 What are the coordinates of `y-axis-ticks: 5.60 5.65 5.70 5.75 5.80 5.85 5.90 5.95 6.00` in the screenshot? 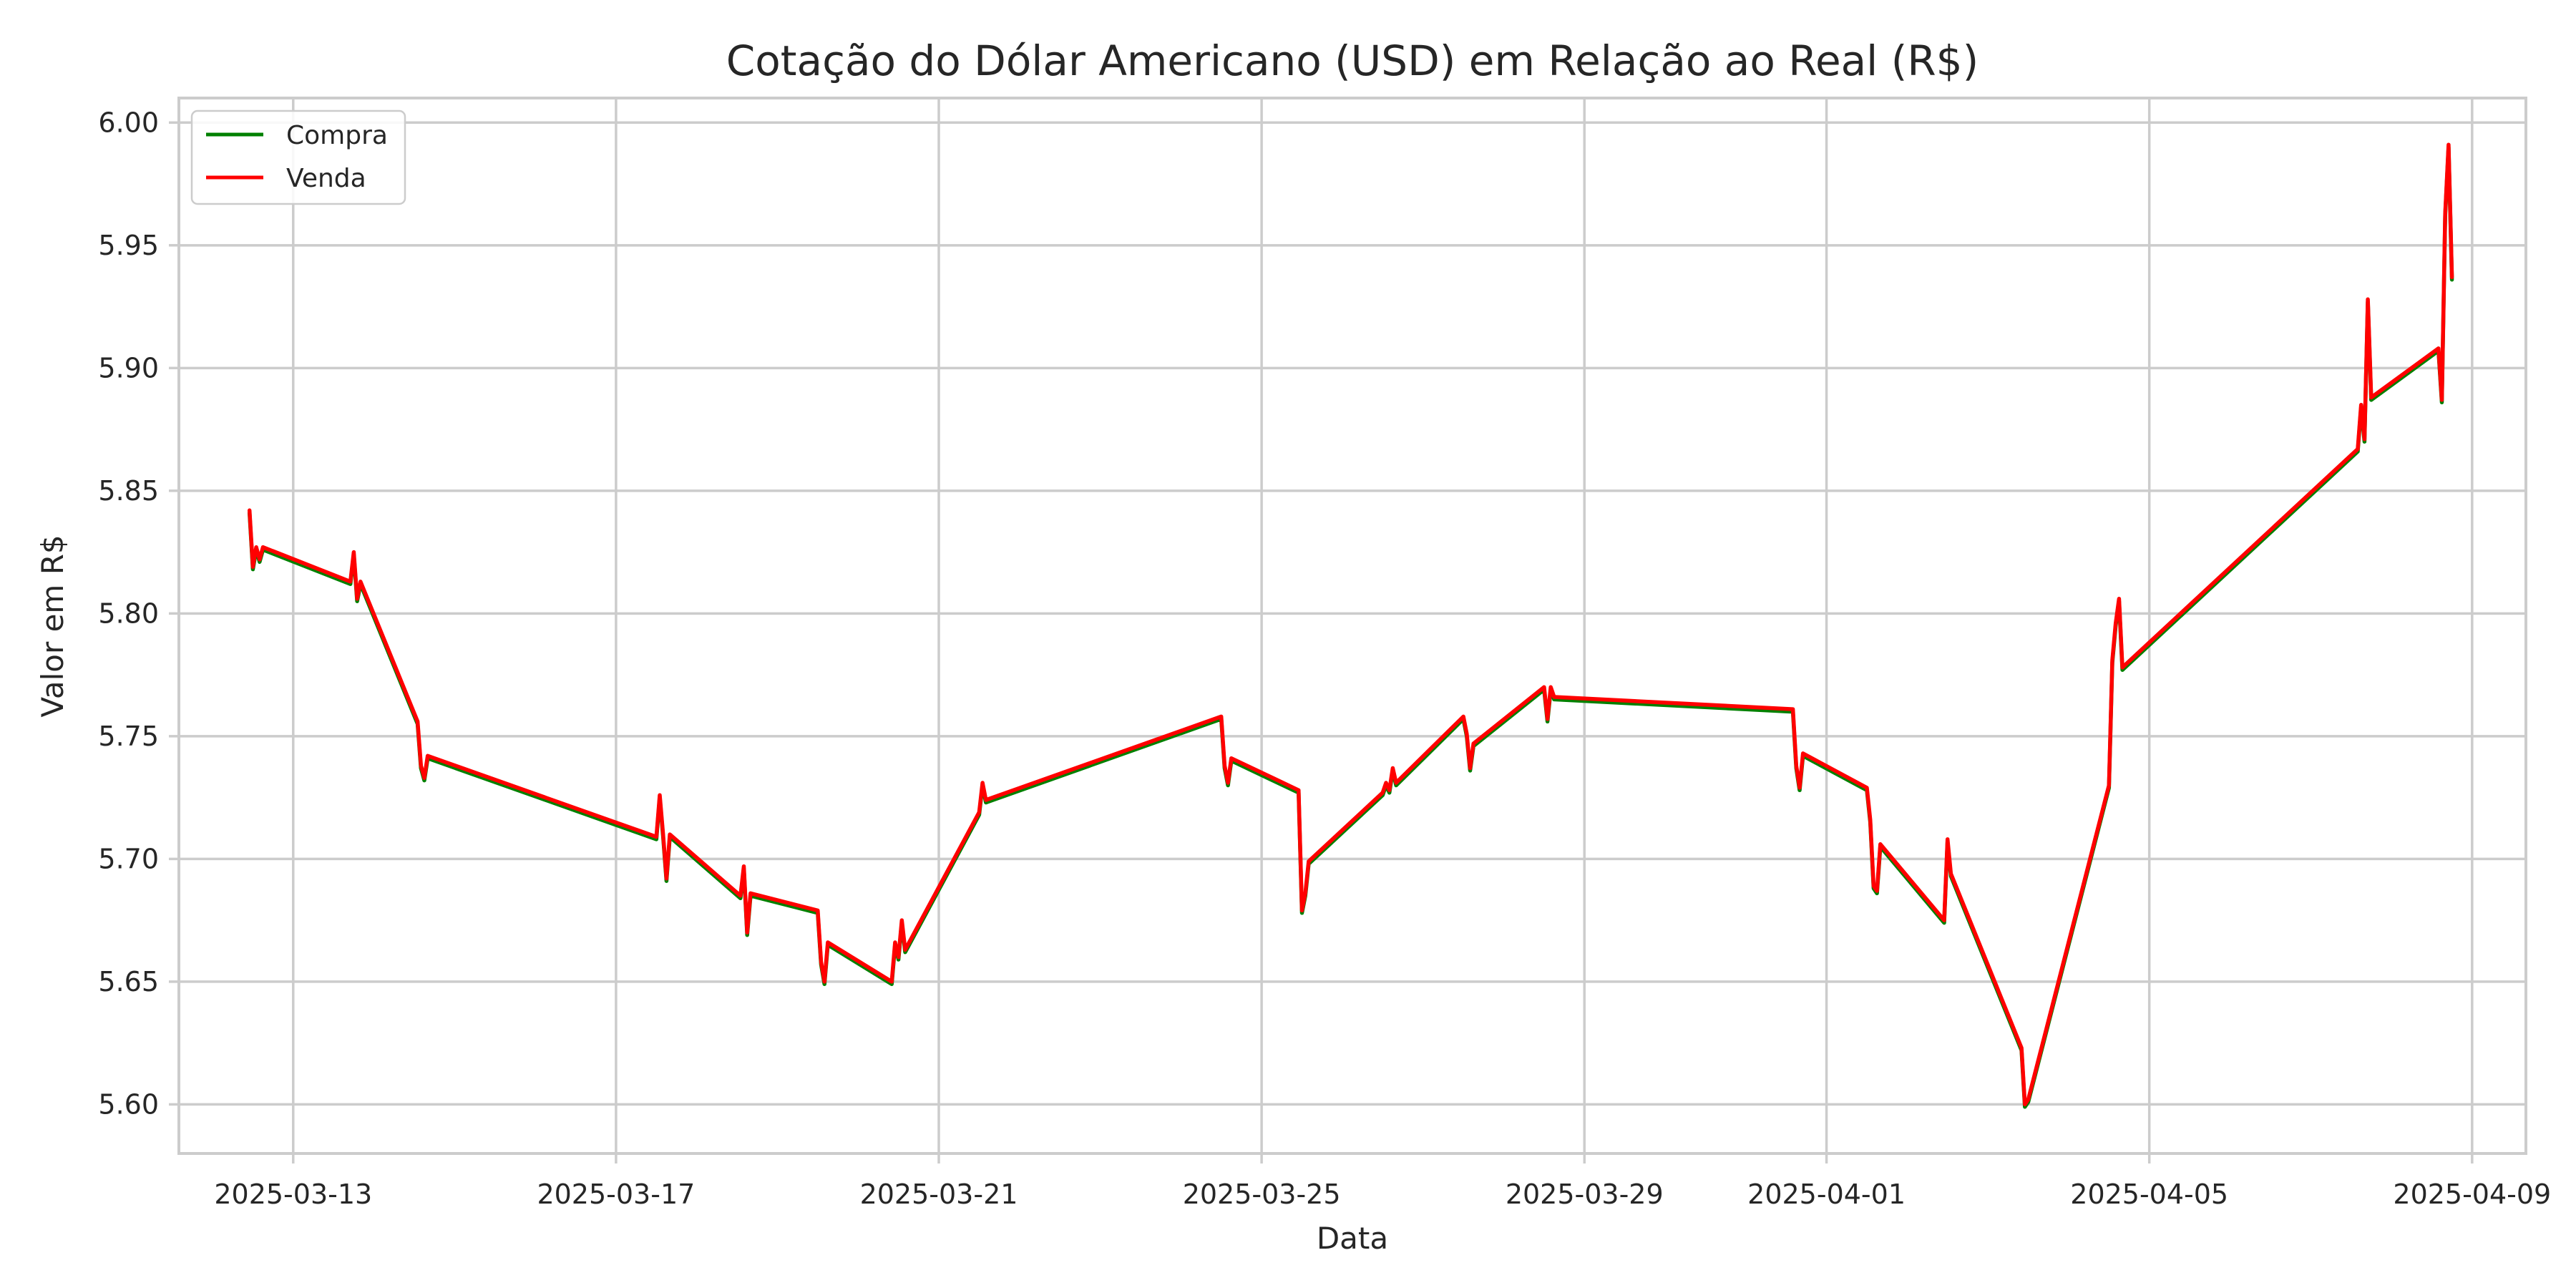 It's located at (138, 613).